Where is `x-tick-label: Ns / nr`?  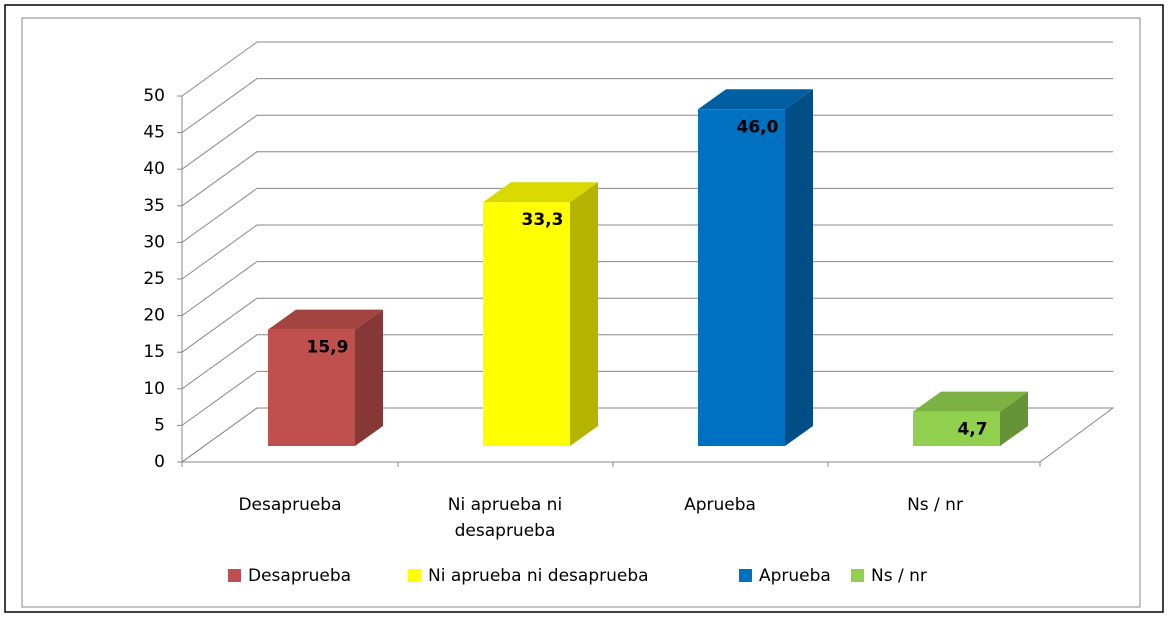
x-tick-label: Ns / nr is located at coordinates (935, 505).